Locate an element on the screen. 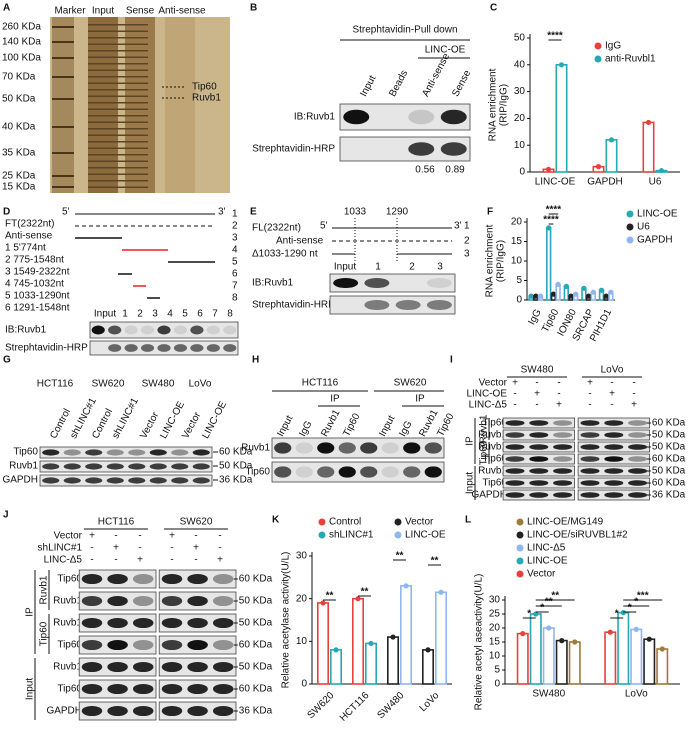 This screenshot has width=688, height=738. row-label: FL(2322nt) is located at coordinates (276, 228).